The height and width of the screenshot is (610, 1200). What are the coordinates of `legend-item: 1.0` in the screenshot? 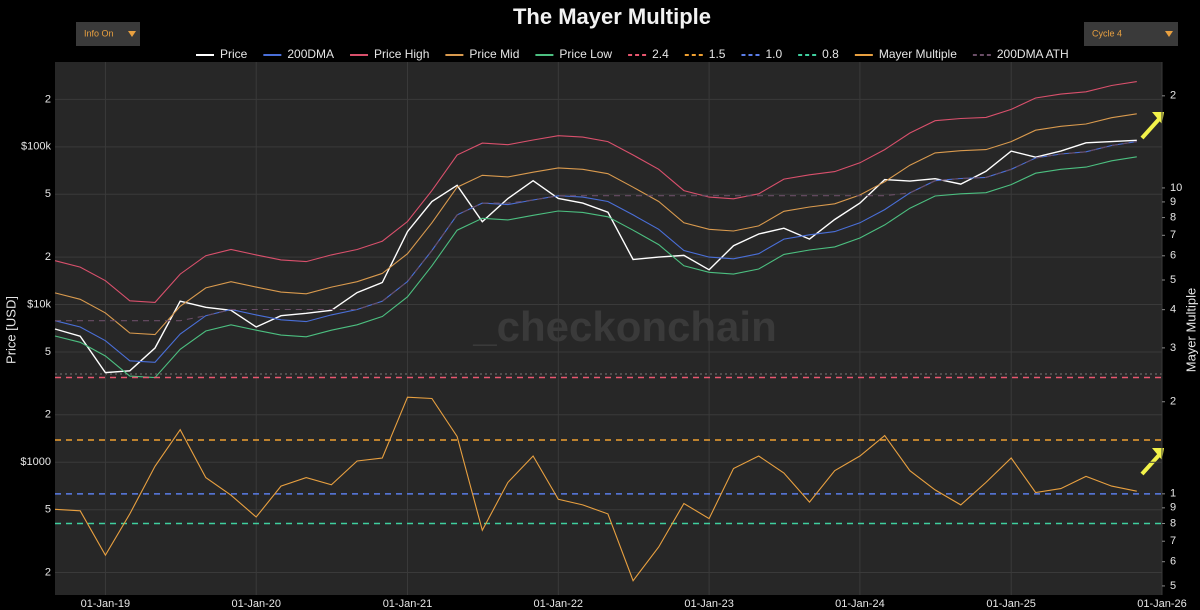 It's located at (761, 54).